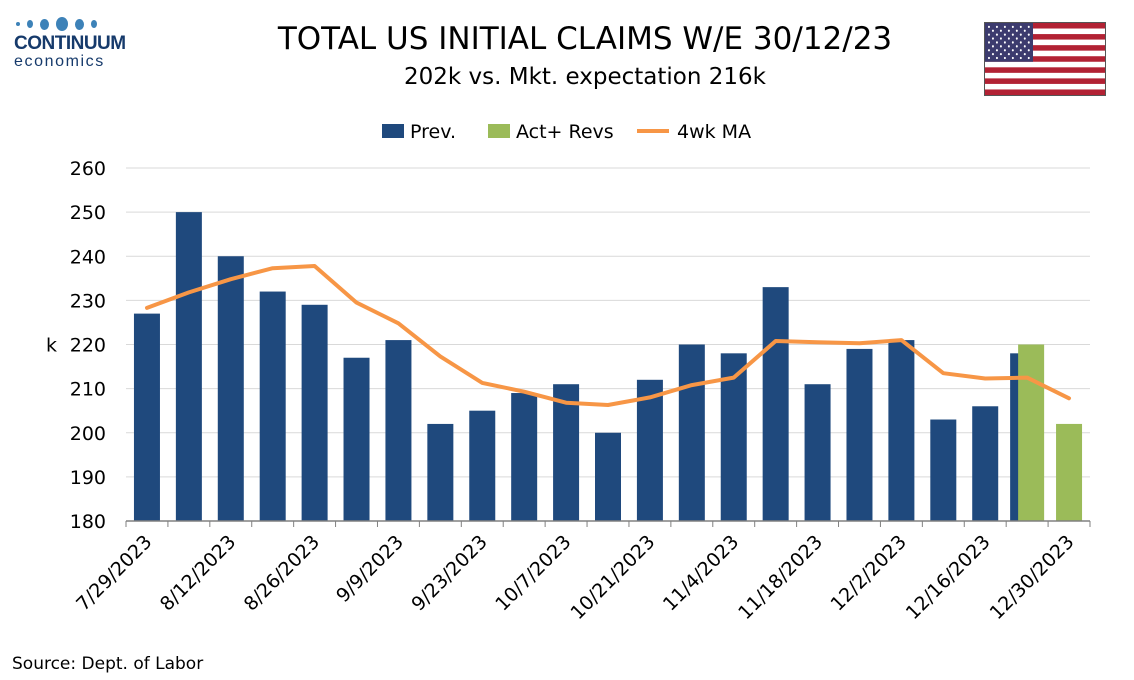 This screenshot has width=1134, height=680. What do you see at coordinates (88, 346) in the screenshot?
I see `y-tick-label: 220` at bounding box center [88, 346].